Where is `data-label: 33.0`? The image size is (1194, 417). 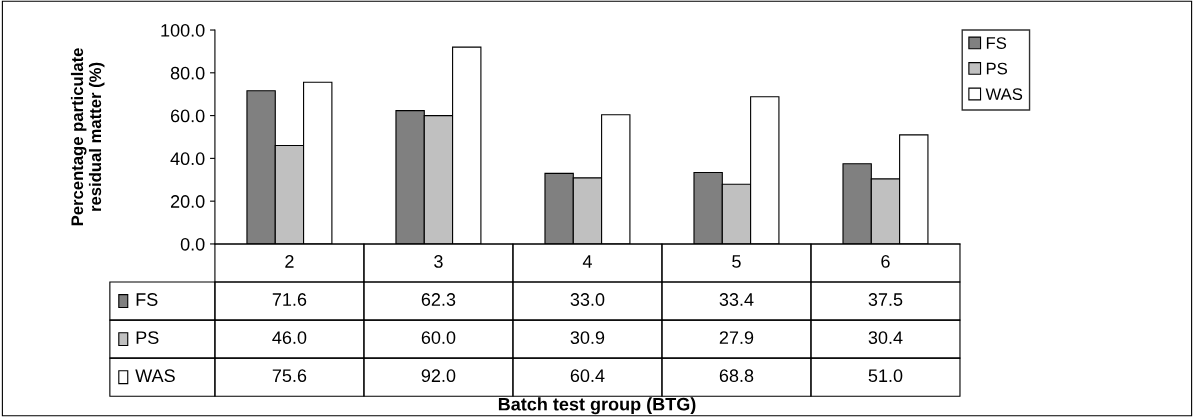 data-label: 33.0 is located at coordinates (587, 299).